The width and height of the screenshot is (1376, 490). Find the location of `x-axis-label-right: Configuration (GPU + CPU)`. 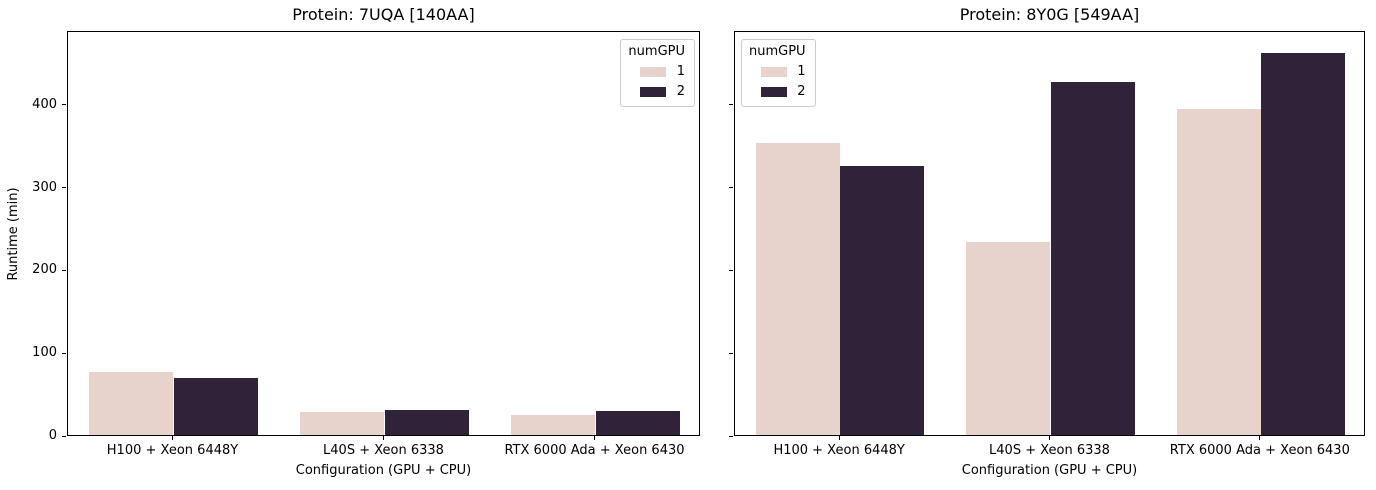

x-axis-label-right: Configuration (GPU + CPU) is located at coordinates (1049, 470).